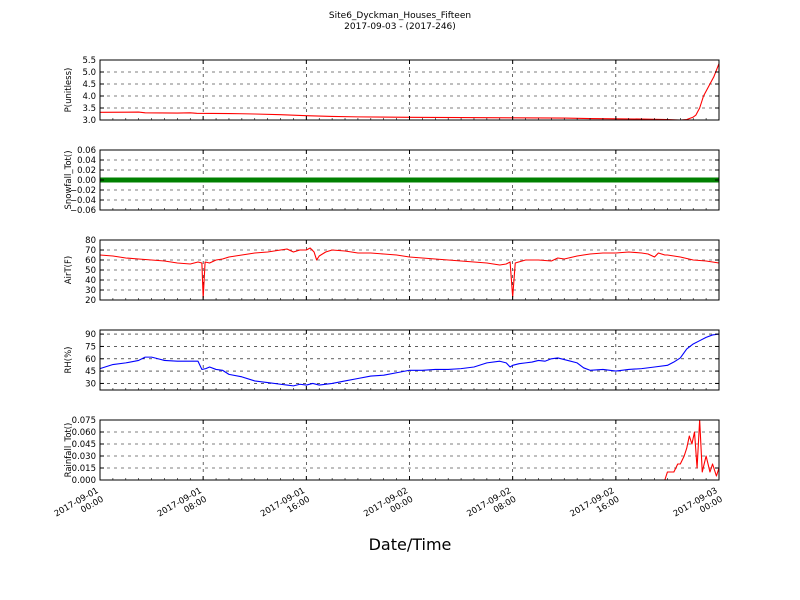 This screenshot has width=800, height=600. I want to click on y-tick-label: 80, so click(90, 241).